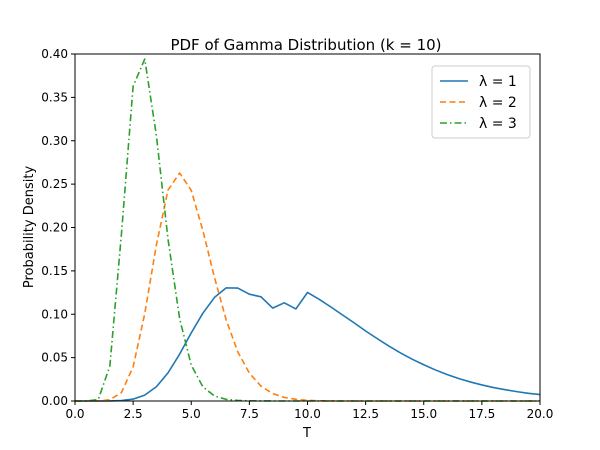  Describe the element at coordinates (54, 271) in the screenshot. I see `y-tick-label: 0.15` at that location.